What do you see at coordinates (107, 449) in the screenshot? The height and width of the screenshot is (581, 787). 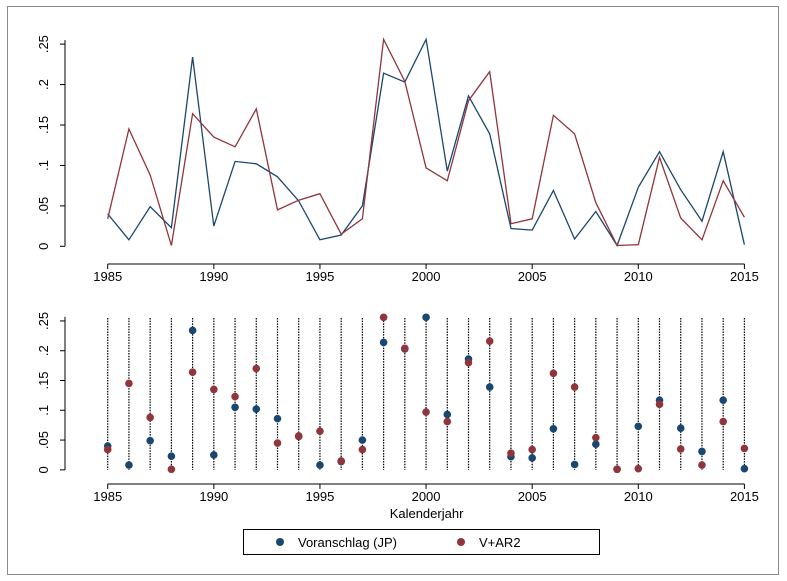 I see `point-series-2-1985` at bounding box center [107, 449].